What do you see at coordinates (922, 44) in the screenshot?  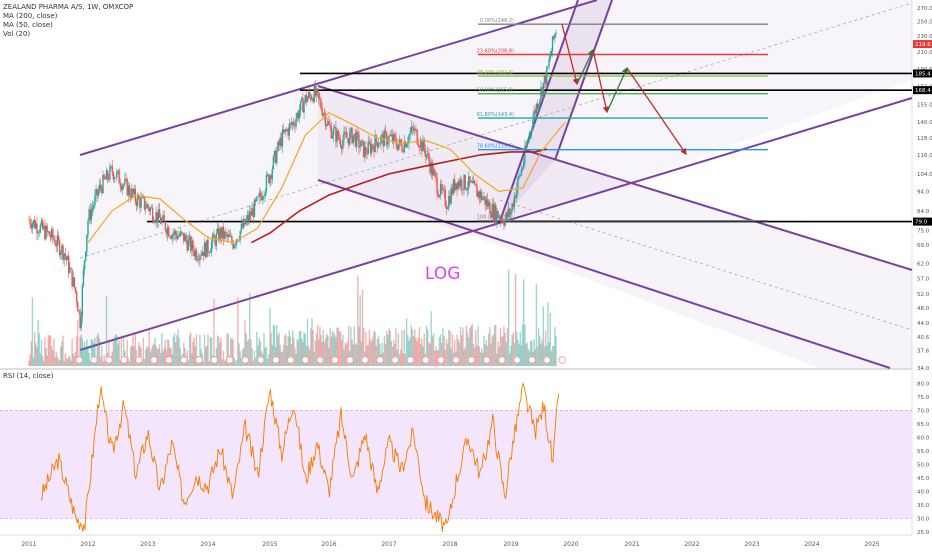 I see `current-price-tag-bg` at bounding box center [922, 44].